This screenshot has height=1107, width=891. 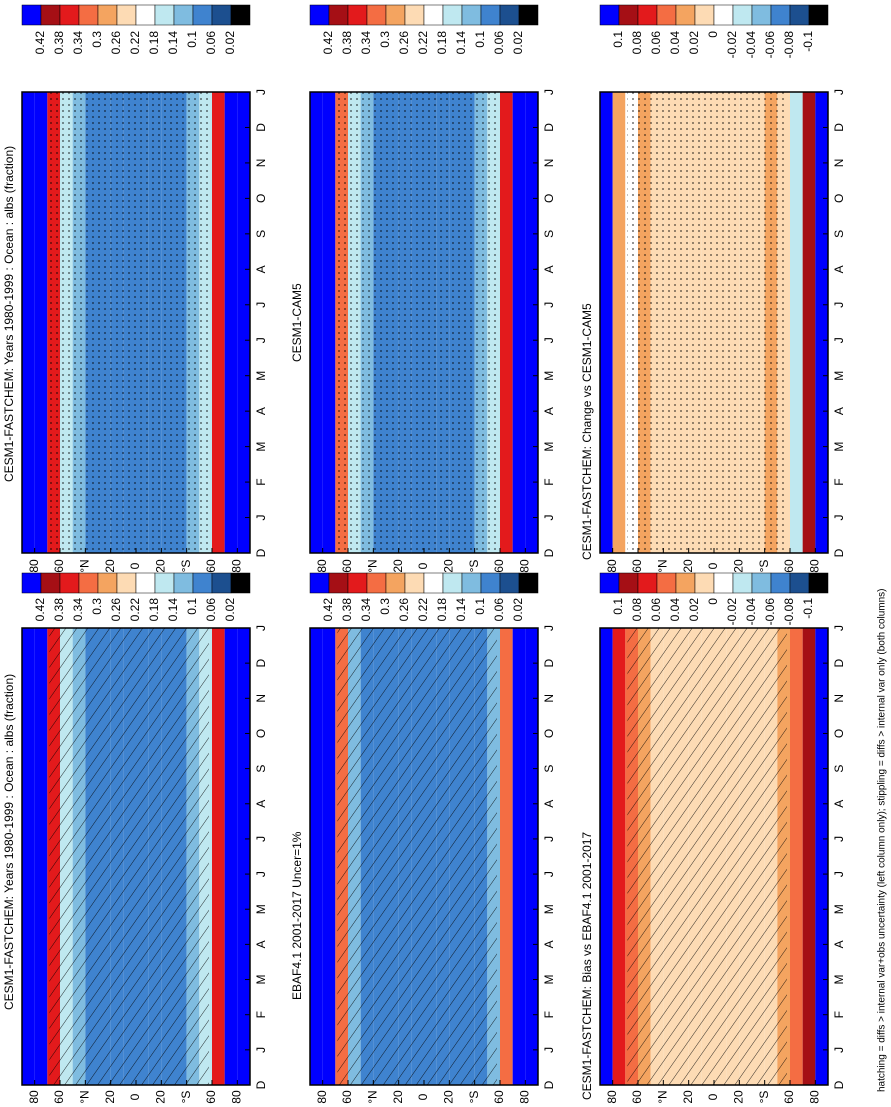 I want to click on y-tick-label: N, so click(x=261, y=698).